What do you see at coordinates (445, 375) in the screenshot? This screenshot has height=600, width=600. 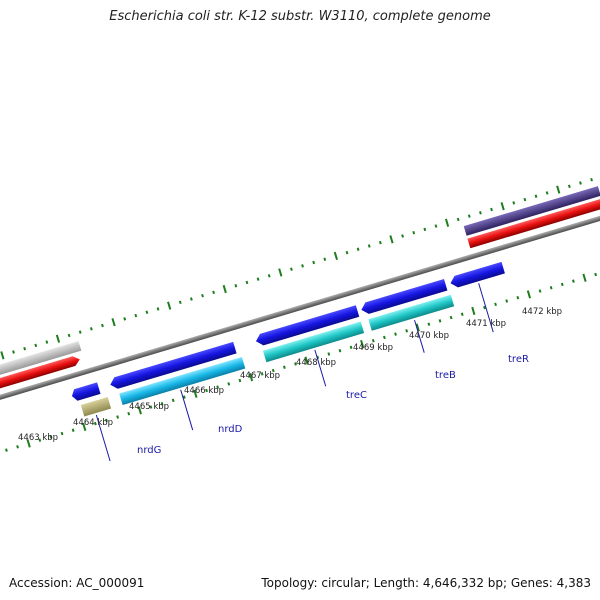 I see `gene-label-treB: treB` at bounding box center [445, 375].